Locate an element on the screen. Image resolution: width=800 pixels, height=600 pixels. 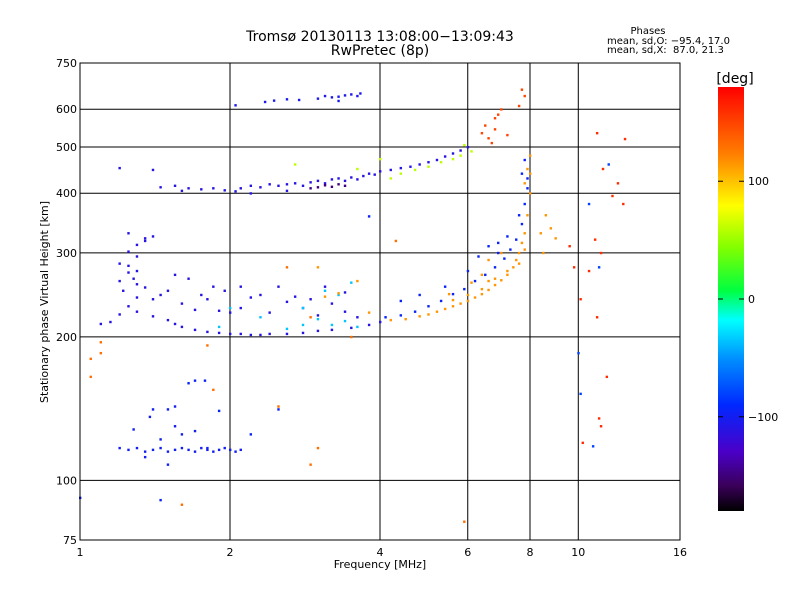
y-tick-label: 400 is located at coordinates (66, 193).